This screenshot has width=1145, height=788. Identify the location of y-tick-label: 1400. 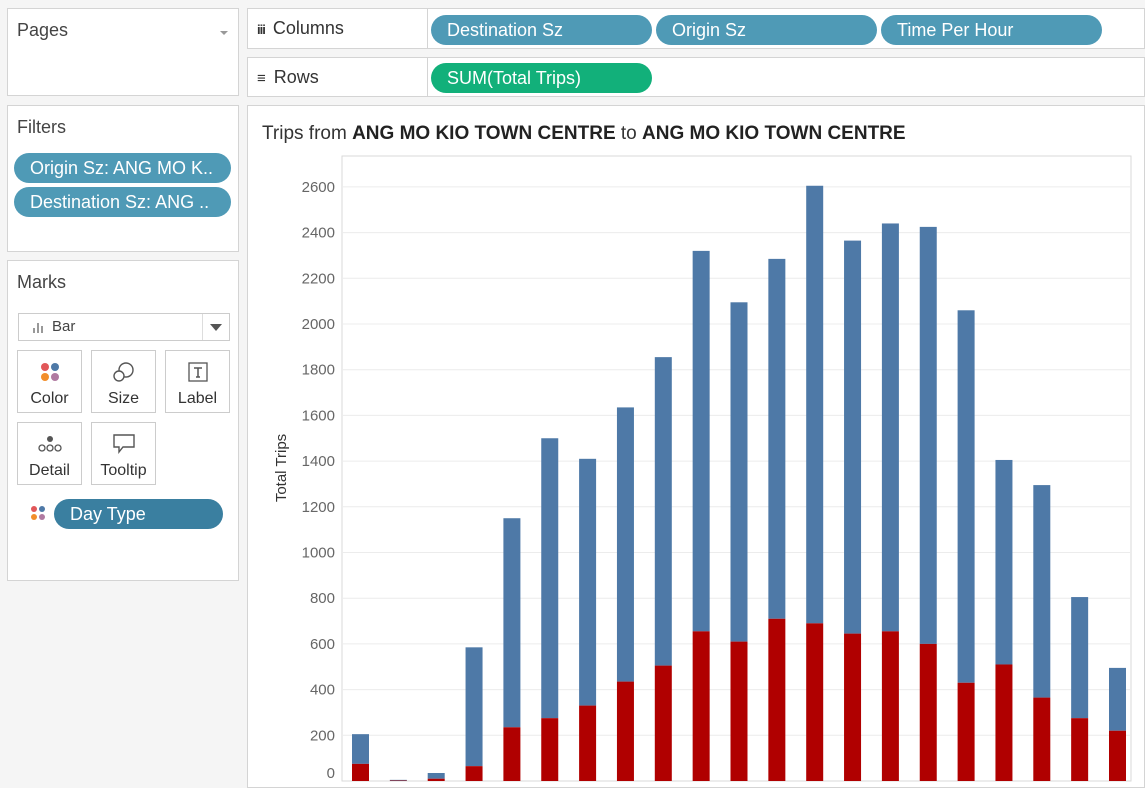
(318, 461).